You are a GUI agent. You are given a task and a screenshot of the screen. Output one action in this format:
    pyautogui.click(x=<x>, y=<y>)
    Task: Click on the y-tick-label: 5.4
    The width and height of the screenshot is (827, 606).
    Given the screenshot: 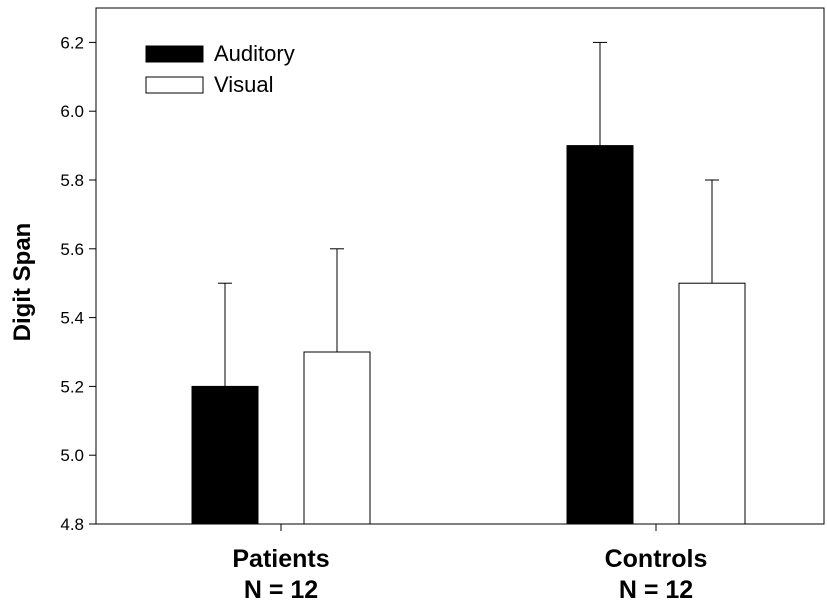 What is the action you would take?
    pyautogui.click(x=72, y=318)
    